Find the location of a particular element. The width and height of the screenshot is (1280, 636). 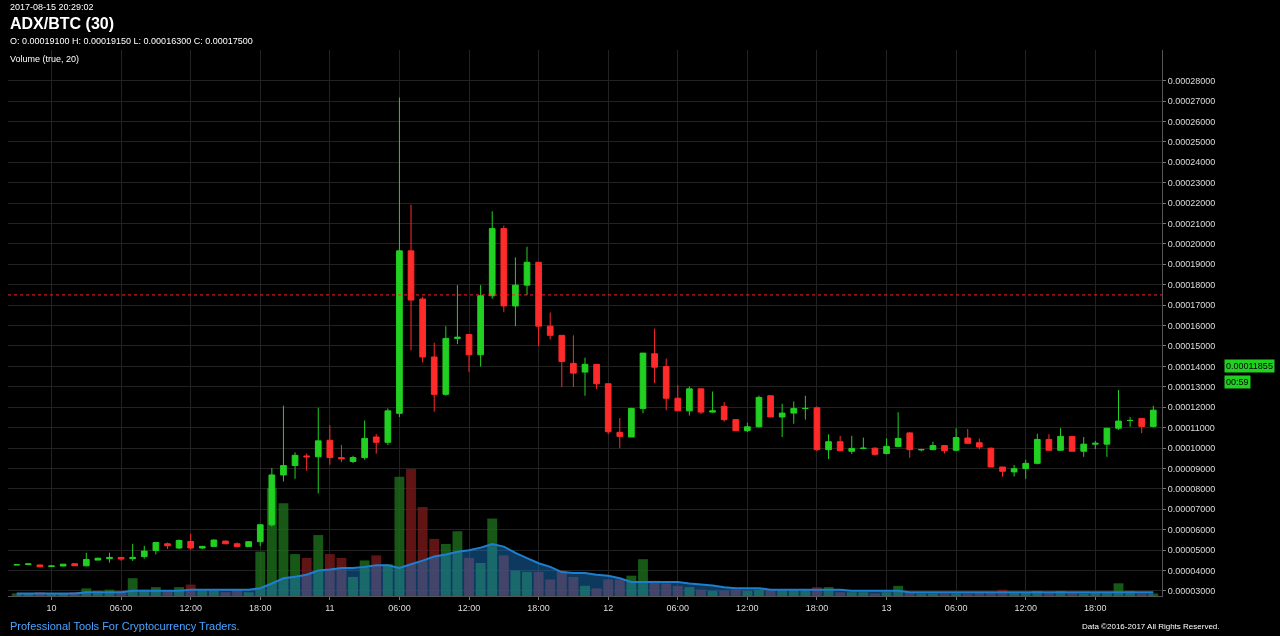

text: Professional Tools For Cryptocurrency Traders. is located at coordinates (125, 626).